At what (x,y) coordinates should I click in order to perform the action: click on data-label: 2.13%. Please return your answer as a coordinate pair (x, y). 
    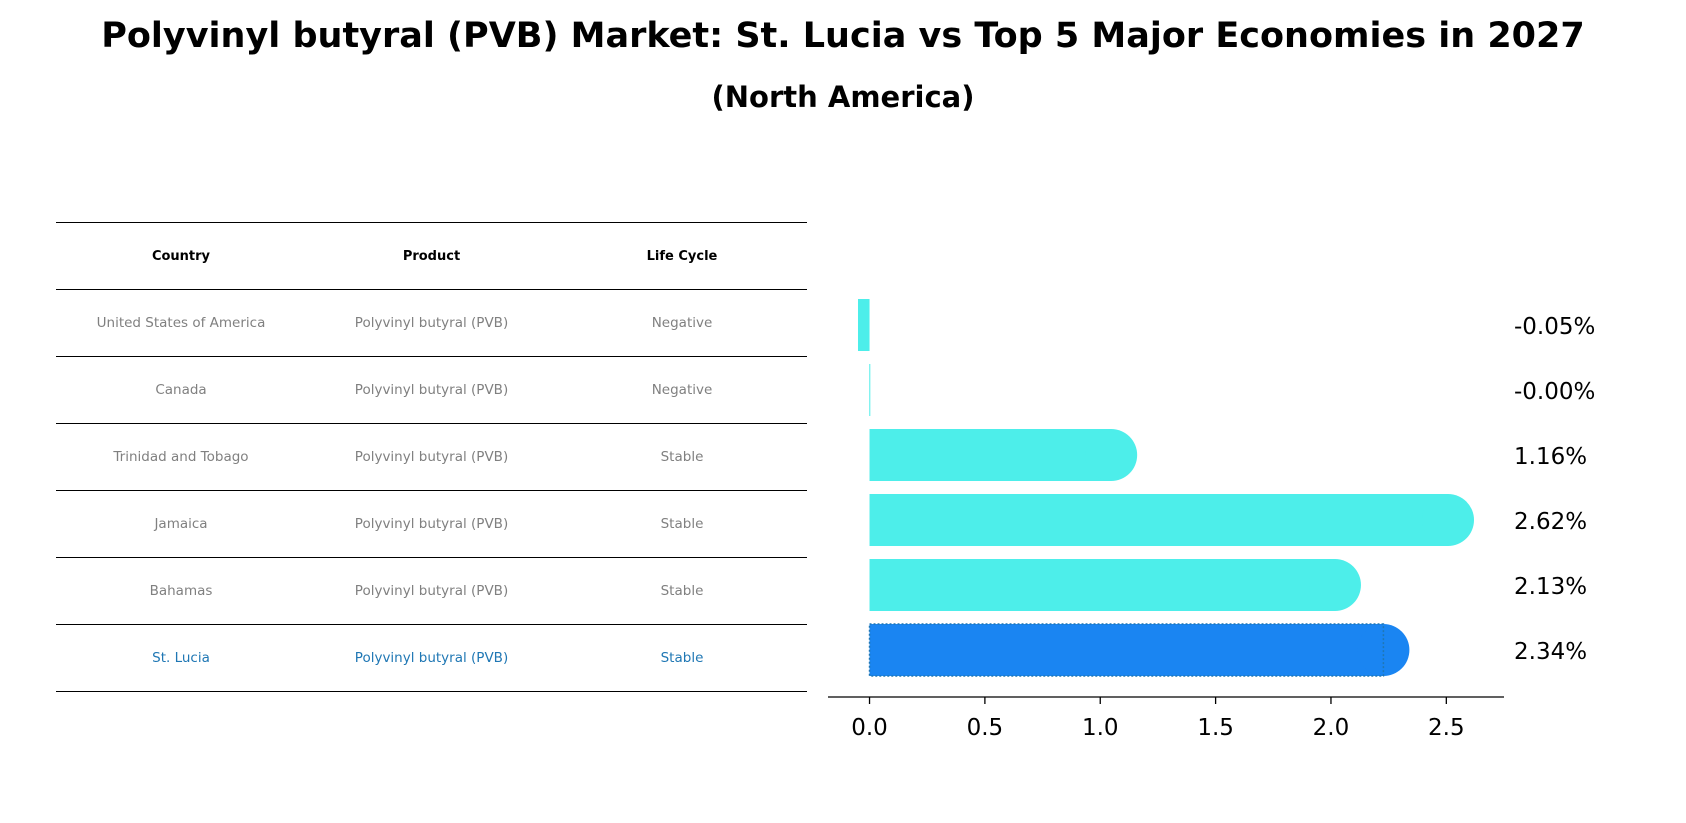
    Looking at the image, I should click on (1550, 587).